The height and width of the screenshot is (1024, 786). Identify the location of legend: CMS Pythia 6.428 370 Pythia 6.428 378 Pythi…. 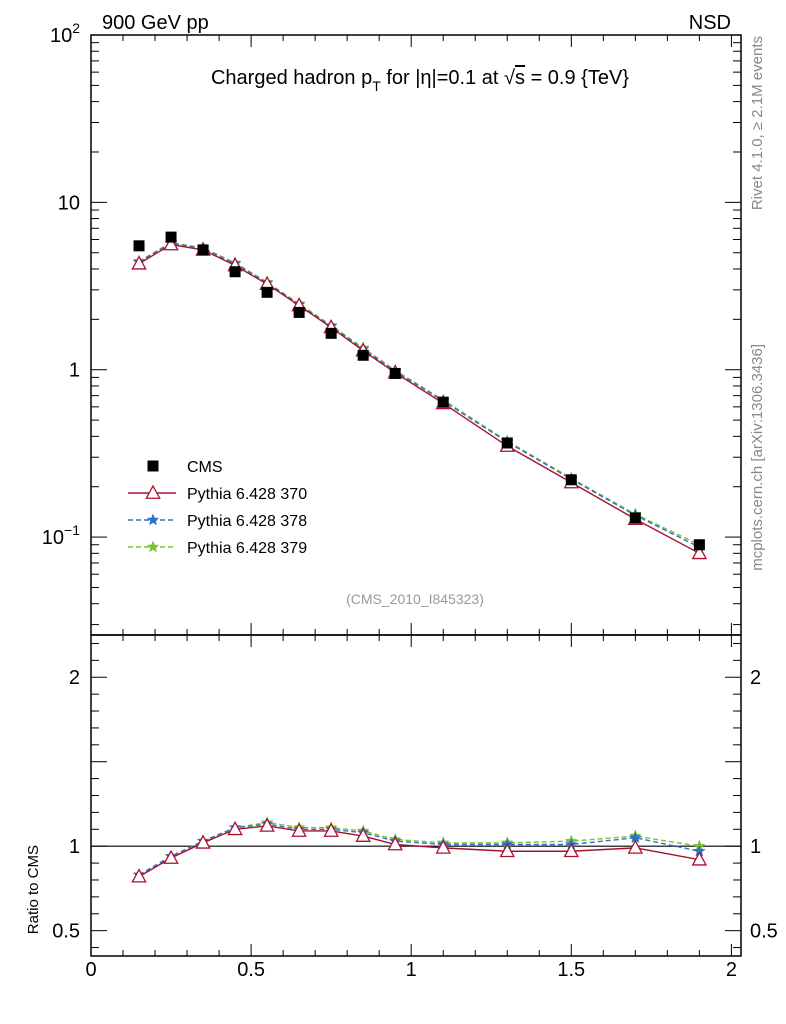
(217, 508).